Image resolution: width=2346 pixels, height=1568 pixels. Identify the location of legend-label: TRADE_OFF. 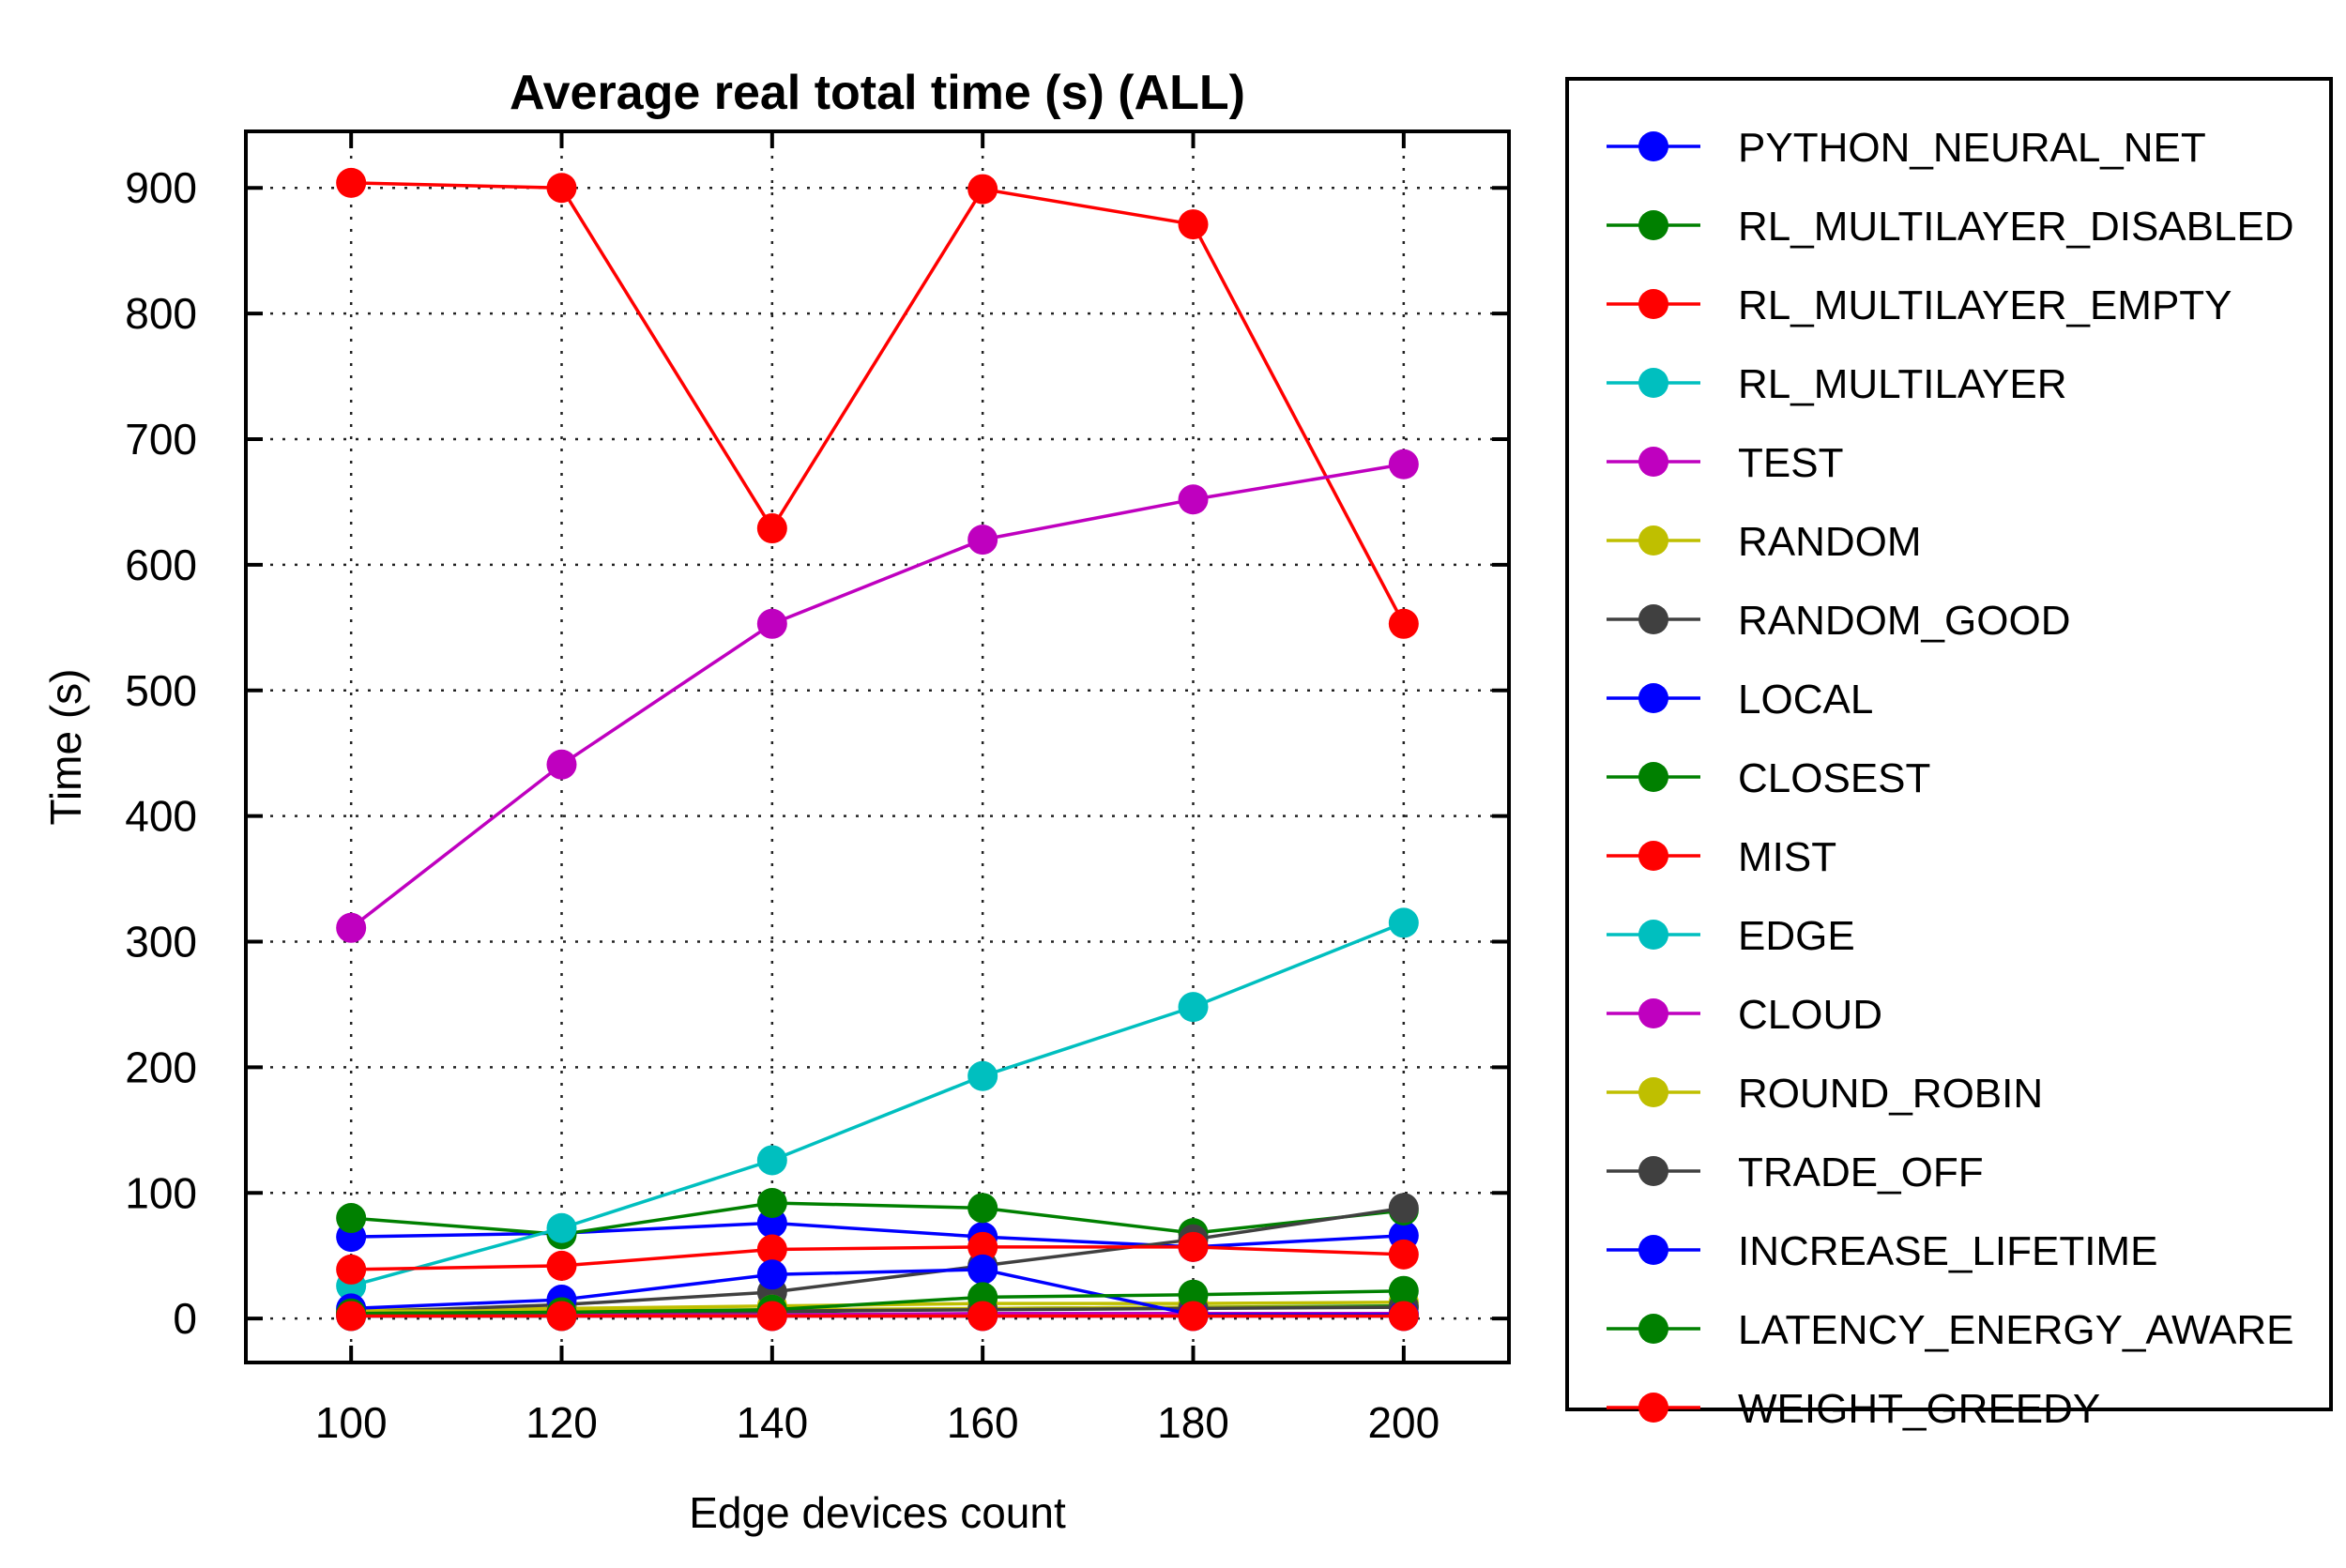
(1861, 1172).